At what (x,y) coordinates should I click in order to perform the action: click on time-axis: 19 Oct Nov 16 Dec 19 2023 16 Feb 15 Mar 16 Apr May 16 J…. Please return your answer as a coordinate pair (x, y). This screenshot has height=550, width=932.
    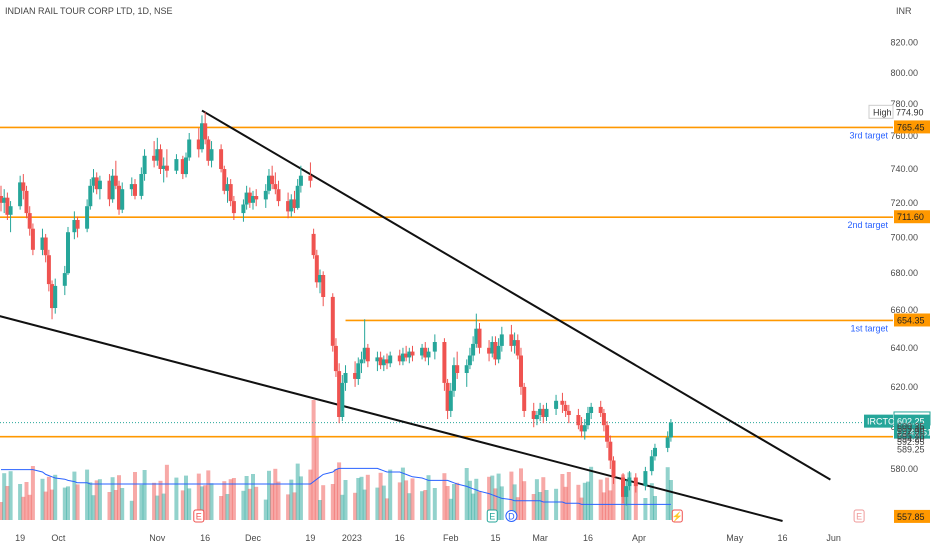
    Looking at the image, I should click on (428, 538).